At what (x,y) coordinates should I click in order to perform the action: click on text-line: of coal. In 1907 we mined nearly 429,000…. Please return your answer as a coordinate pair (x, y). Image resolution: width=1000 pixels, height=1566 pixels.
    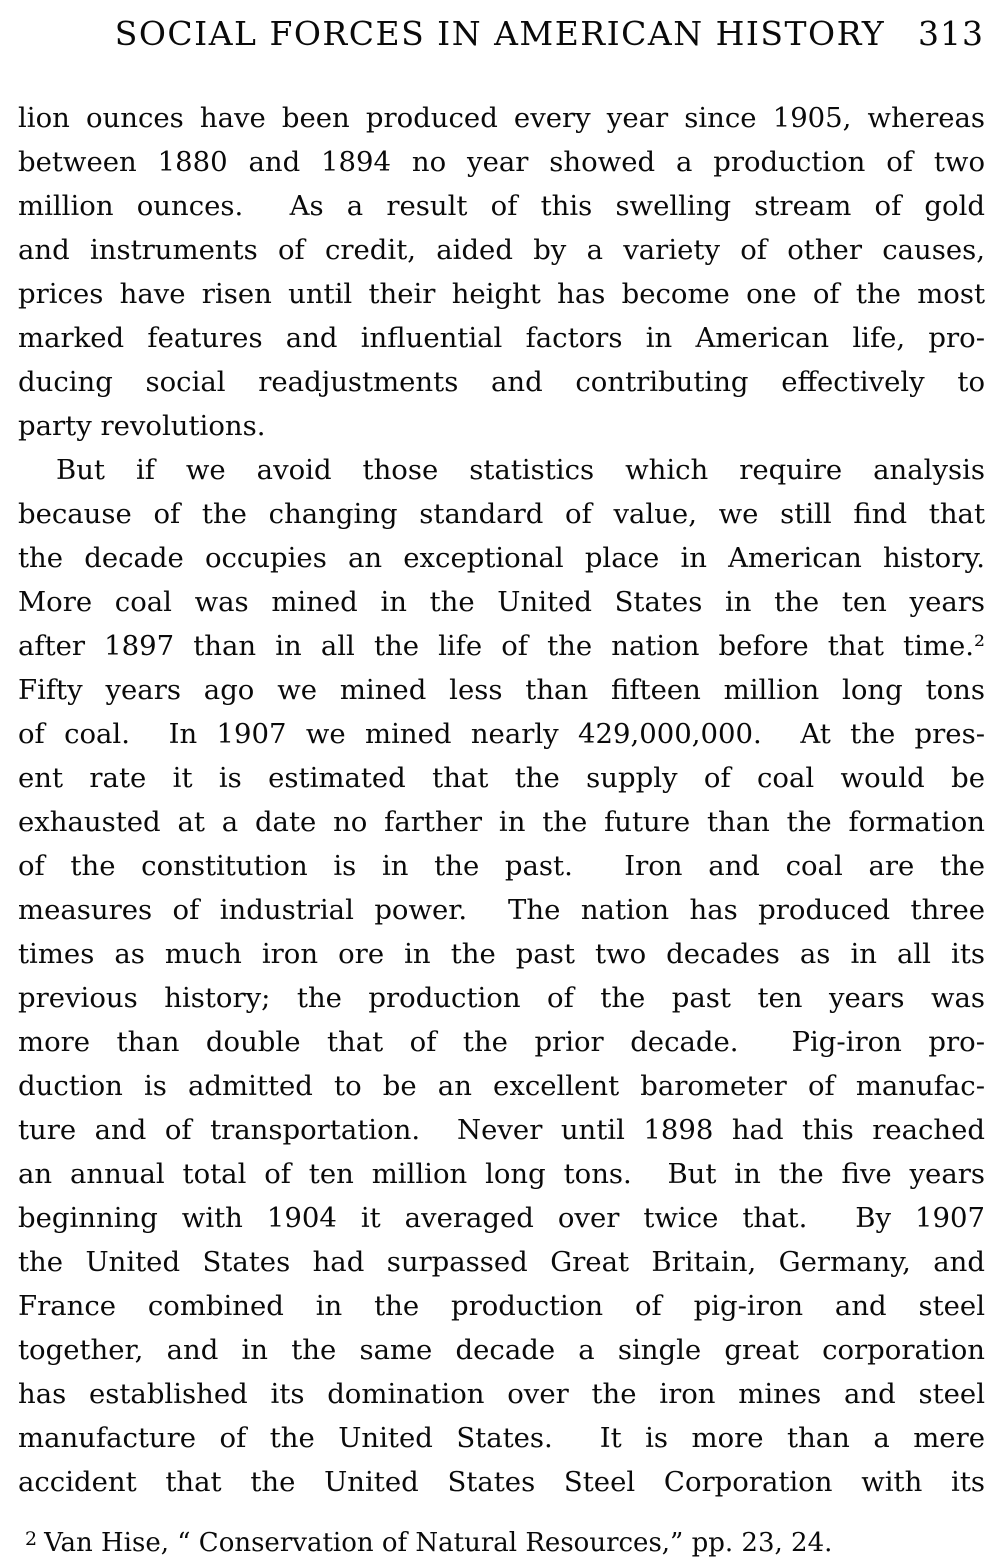
    Looking at the image, I should click on (501, 734).